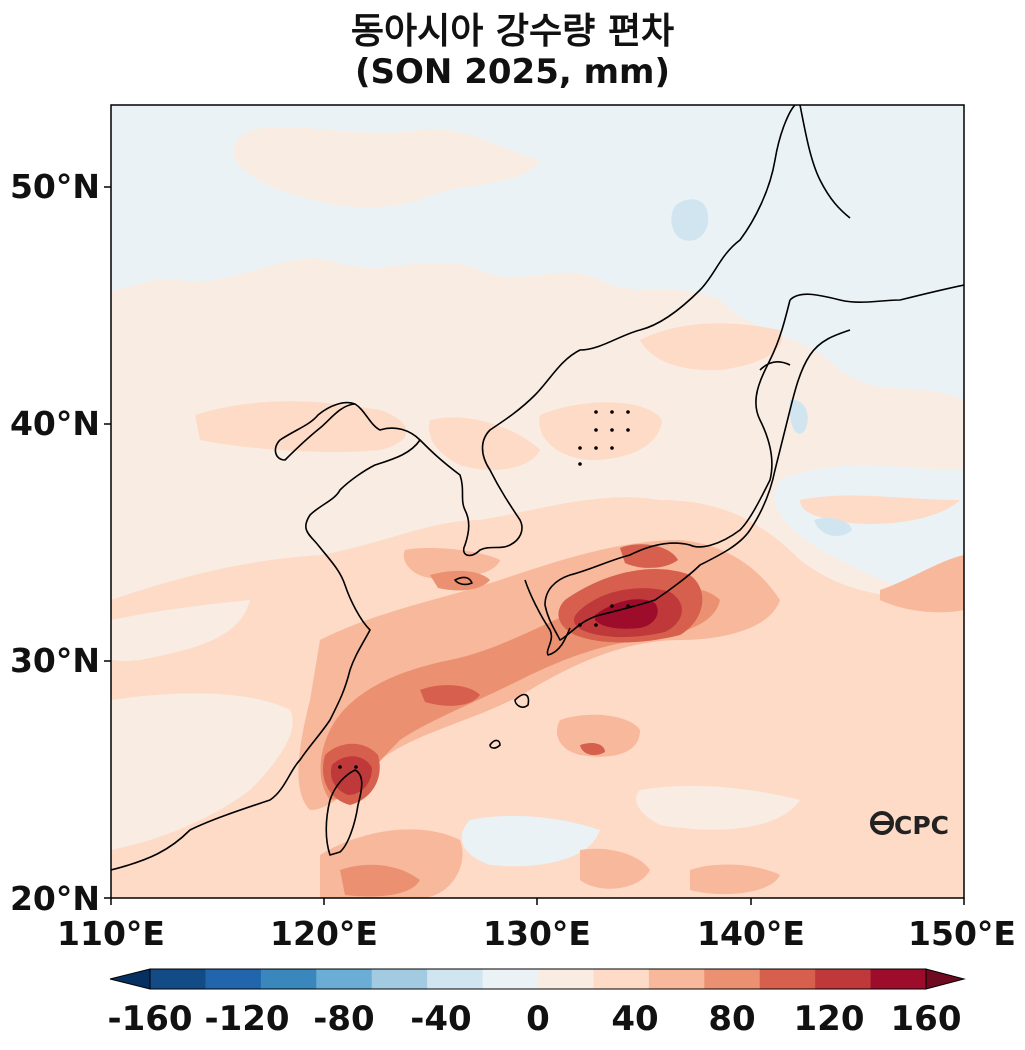  Describe the element at coordinates (130, 979) in the screenshot. I see `colorbar-extend-low` at that location.